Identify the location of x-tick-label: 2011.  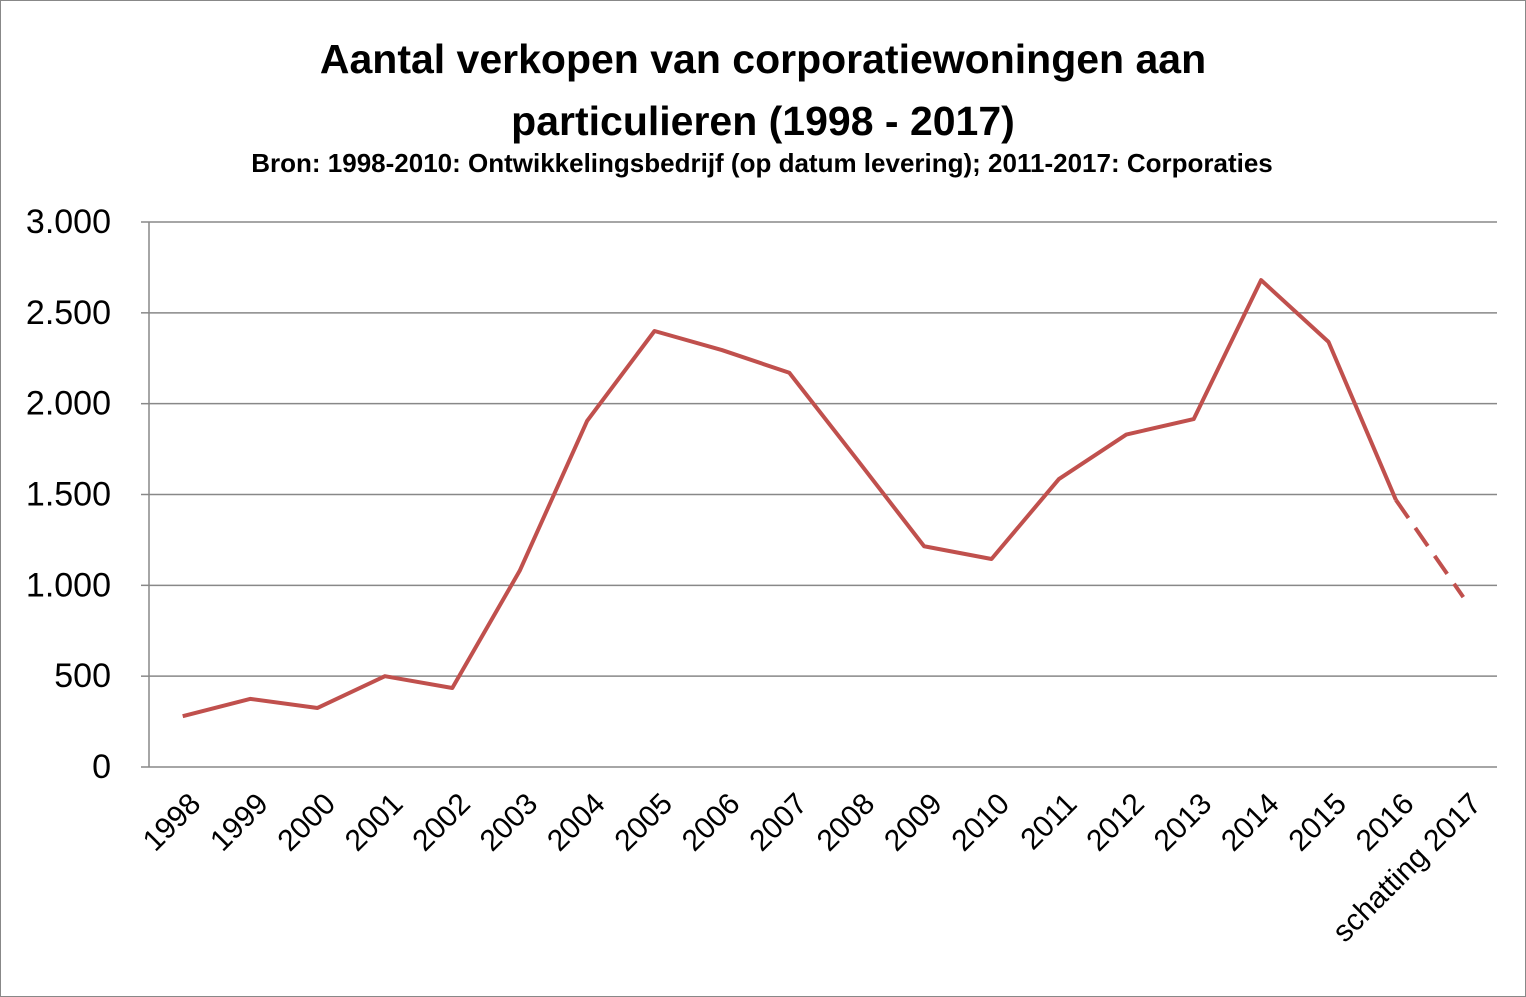
(1048, 821).